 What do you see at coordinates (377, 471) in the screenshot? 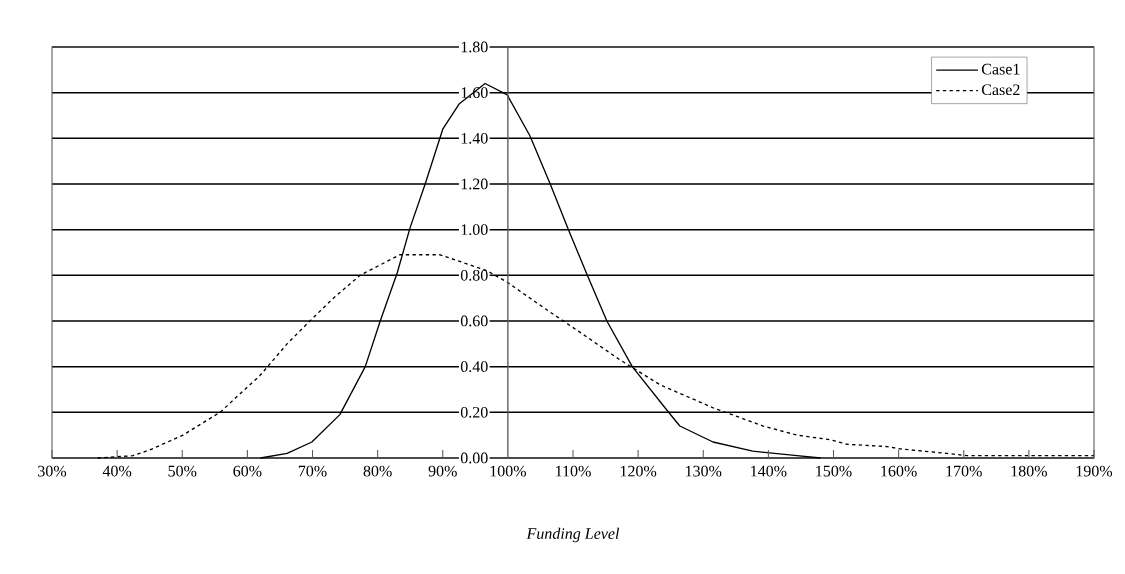
I see `x-tick-label: 80%` at bounding box center [377, 471].